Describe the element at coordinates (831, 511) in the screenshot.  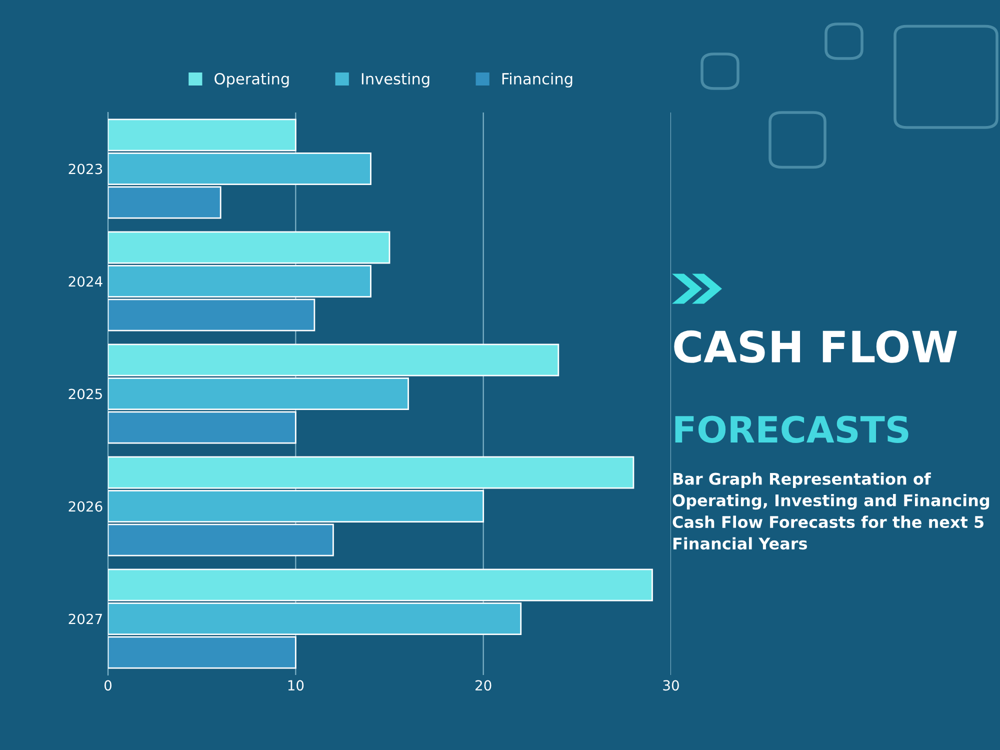
I see `text: Bar Graph Representation of Operating, Investing and Financing Cash Flow Forecasts for the next 5 Financial Years` at that location.